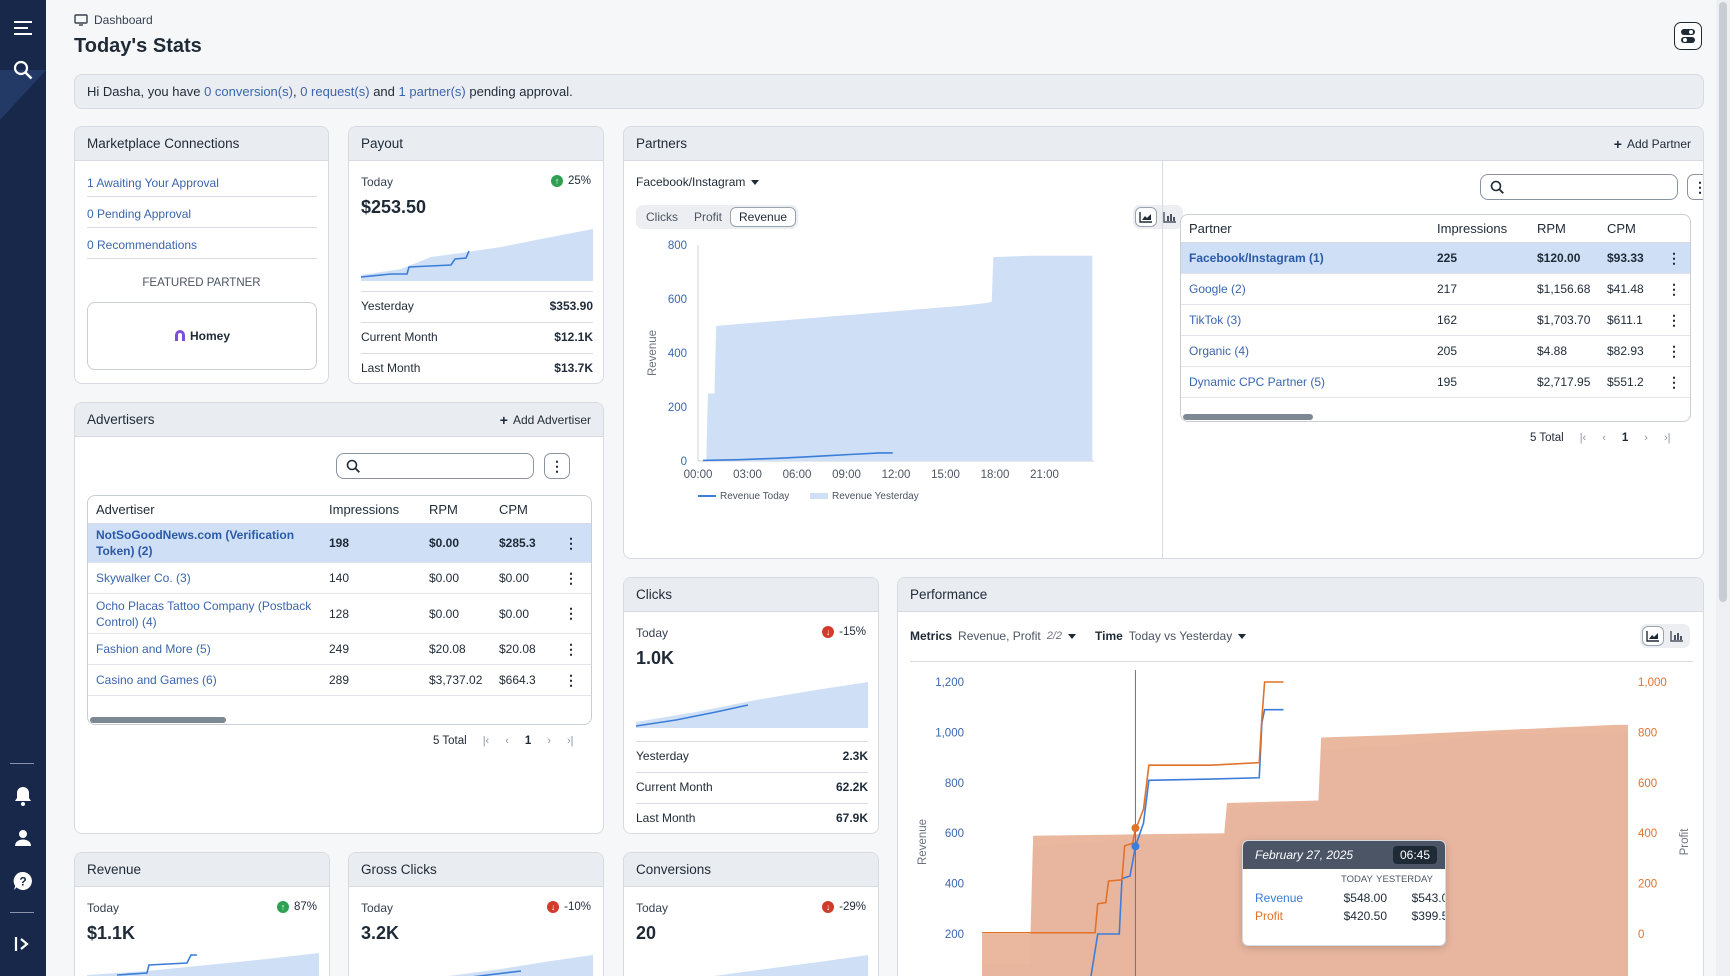 The image size is (1730, 976). I want to click on metrics-selector: Metrics Revenue, Profit 2/2, so click(993, 636).